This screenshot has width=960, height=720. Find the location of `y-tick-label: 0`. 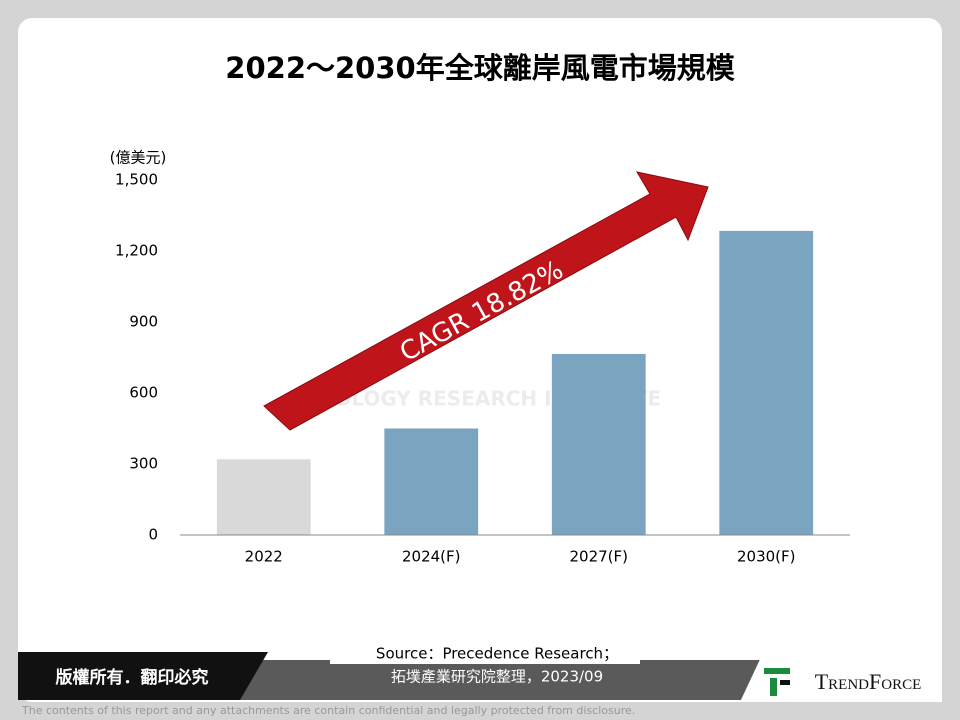

y-tick-label: 0 is located at coordinates (153, 535).